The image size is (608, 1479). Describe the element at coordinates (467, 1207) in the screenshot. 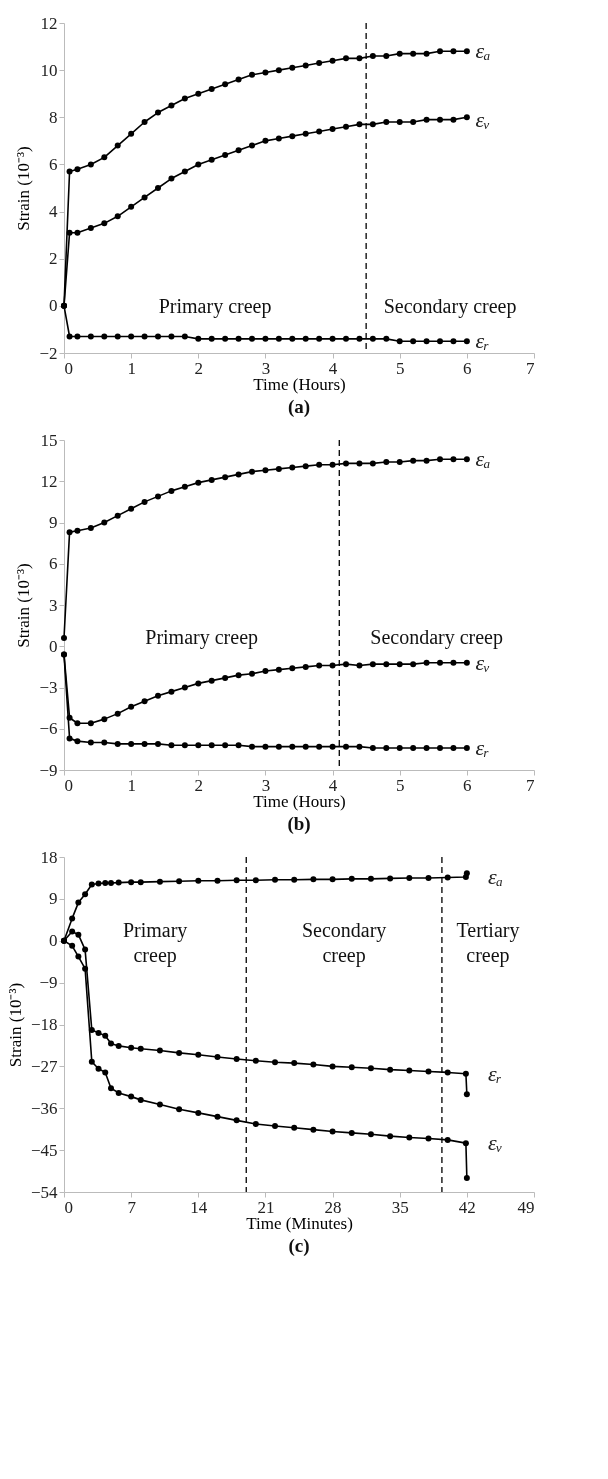

I see `x-tick-label: 42` at that location.